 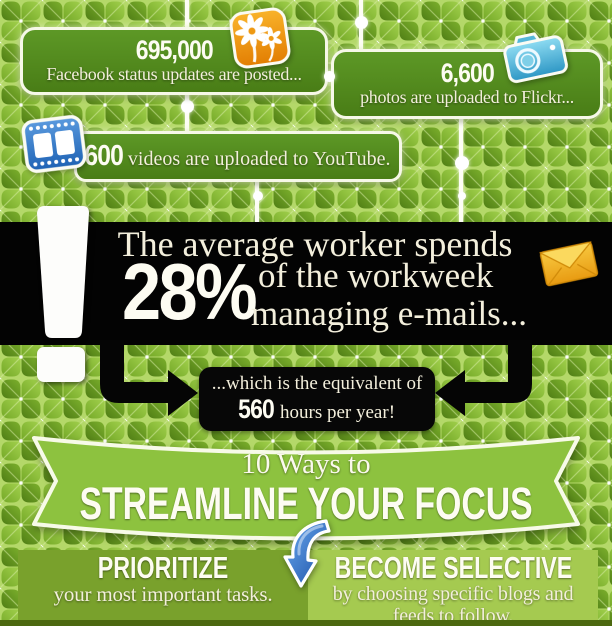 I want to click on ribbon-title: STREAMLINE YOUR FOCUS, so click(x=306, y=503).